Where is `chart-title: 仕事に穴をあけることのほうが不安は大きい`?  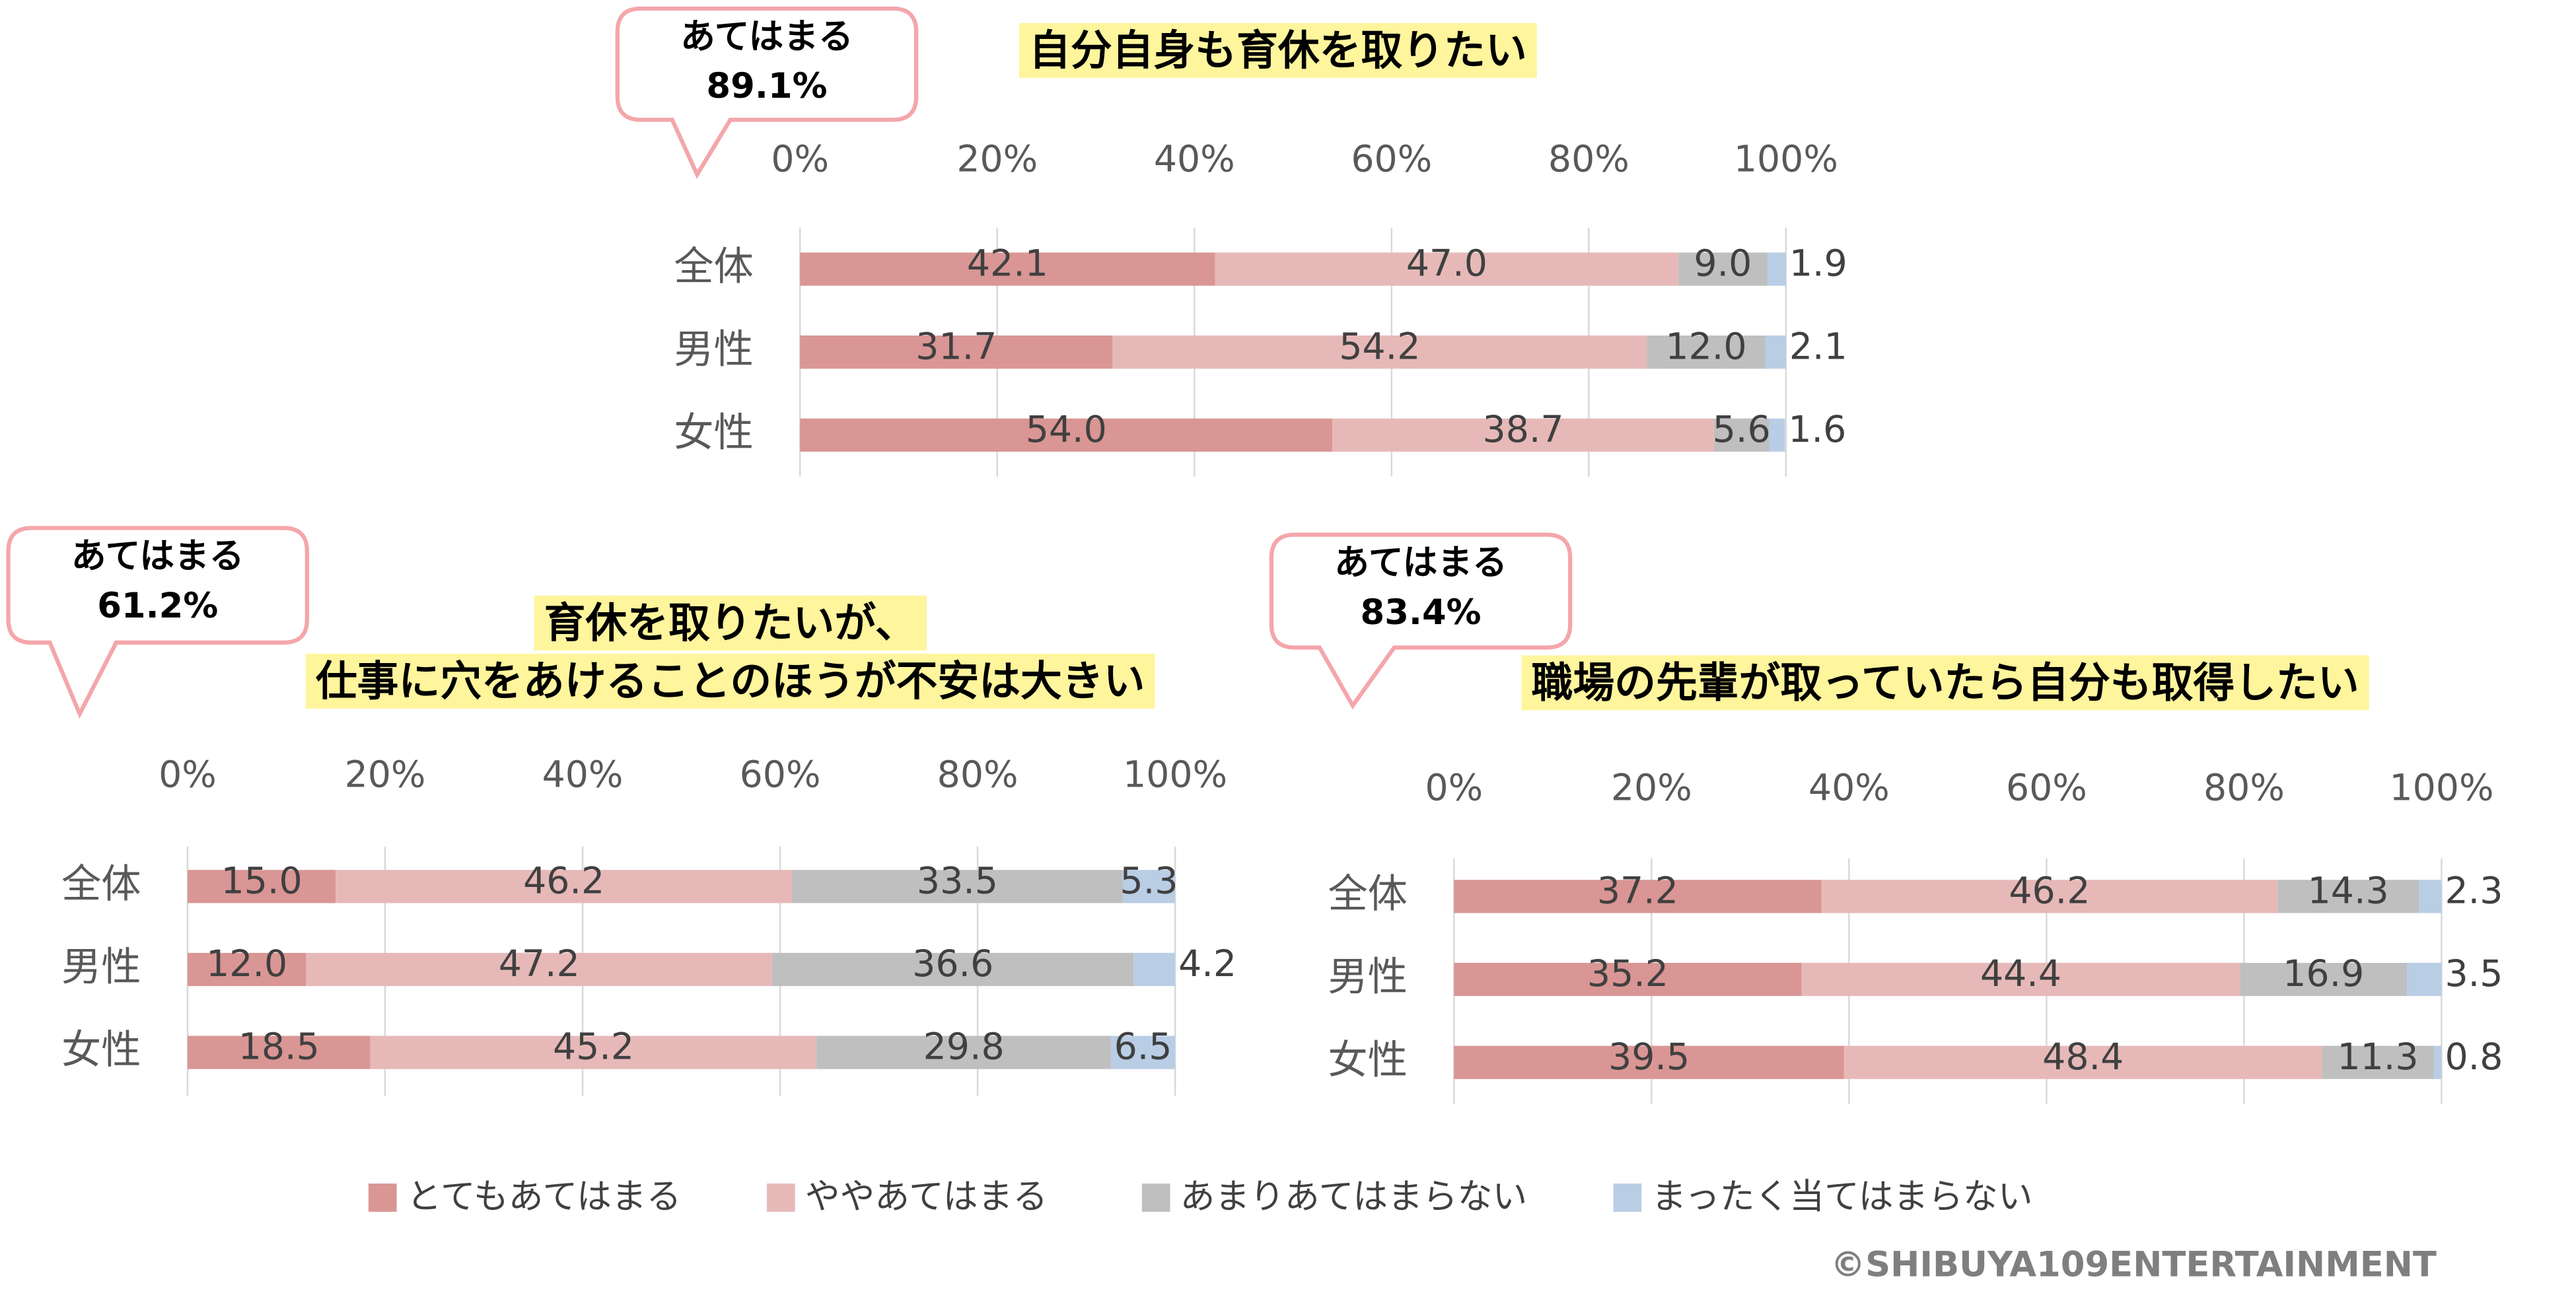 chart-title: 仕事に穴をあけることのほうが不安は大きい is located at coordinates (731, 681).